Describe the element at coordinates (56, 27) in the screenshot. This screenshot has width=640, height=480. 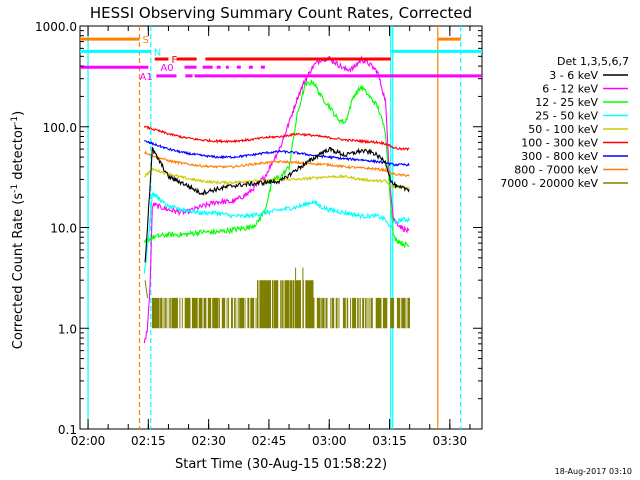
I see `y-tick-label: 1000.0` at that location.